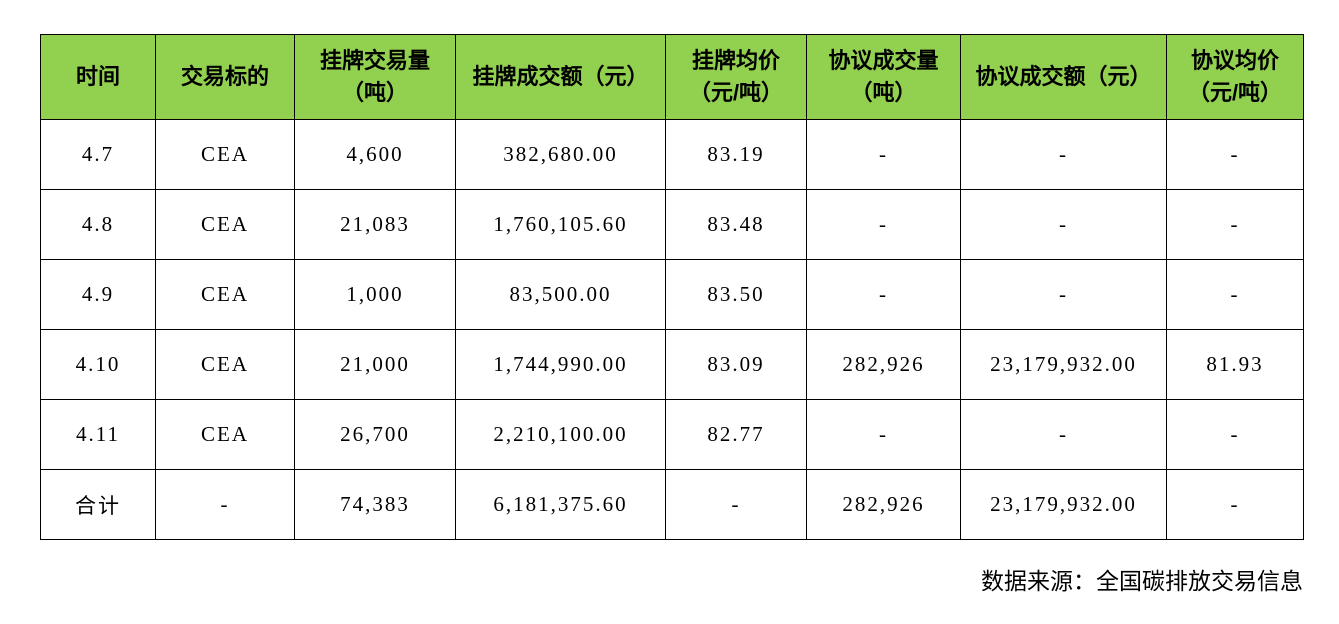 The height and width of the screenshot is (624, 1339). What do you see at coordinates (1235, 364) in the screenshot?
I see `table-cell: 81.93` at bounding box center [1235, 364].